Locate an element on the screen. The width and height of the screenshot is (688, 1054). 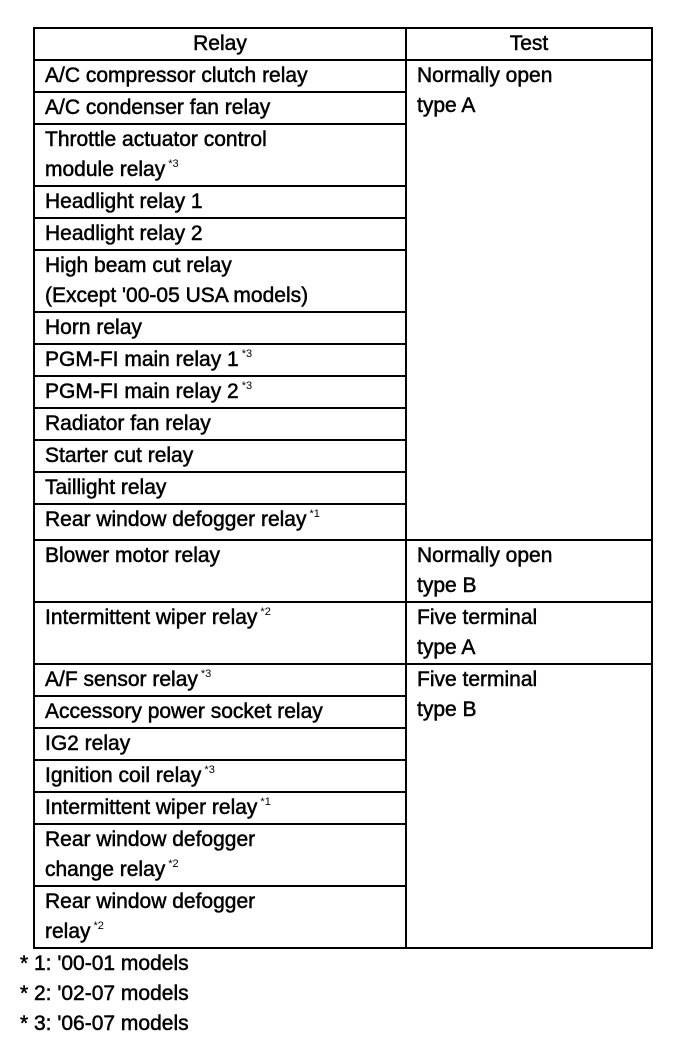
relay-name-line: relay *2 is located at coordinates (225, 932).